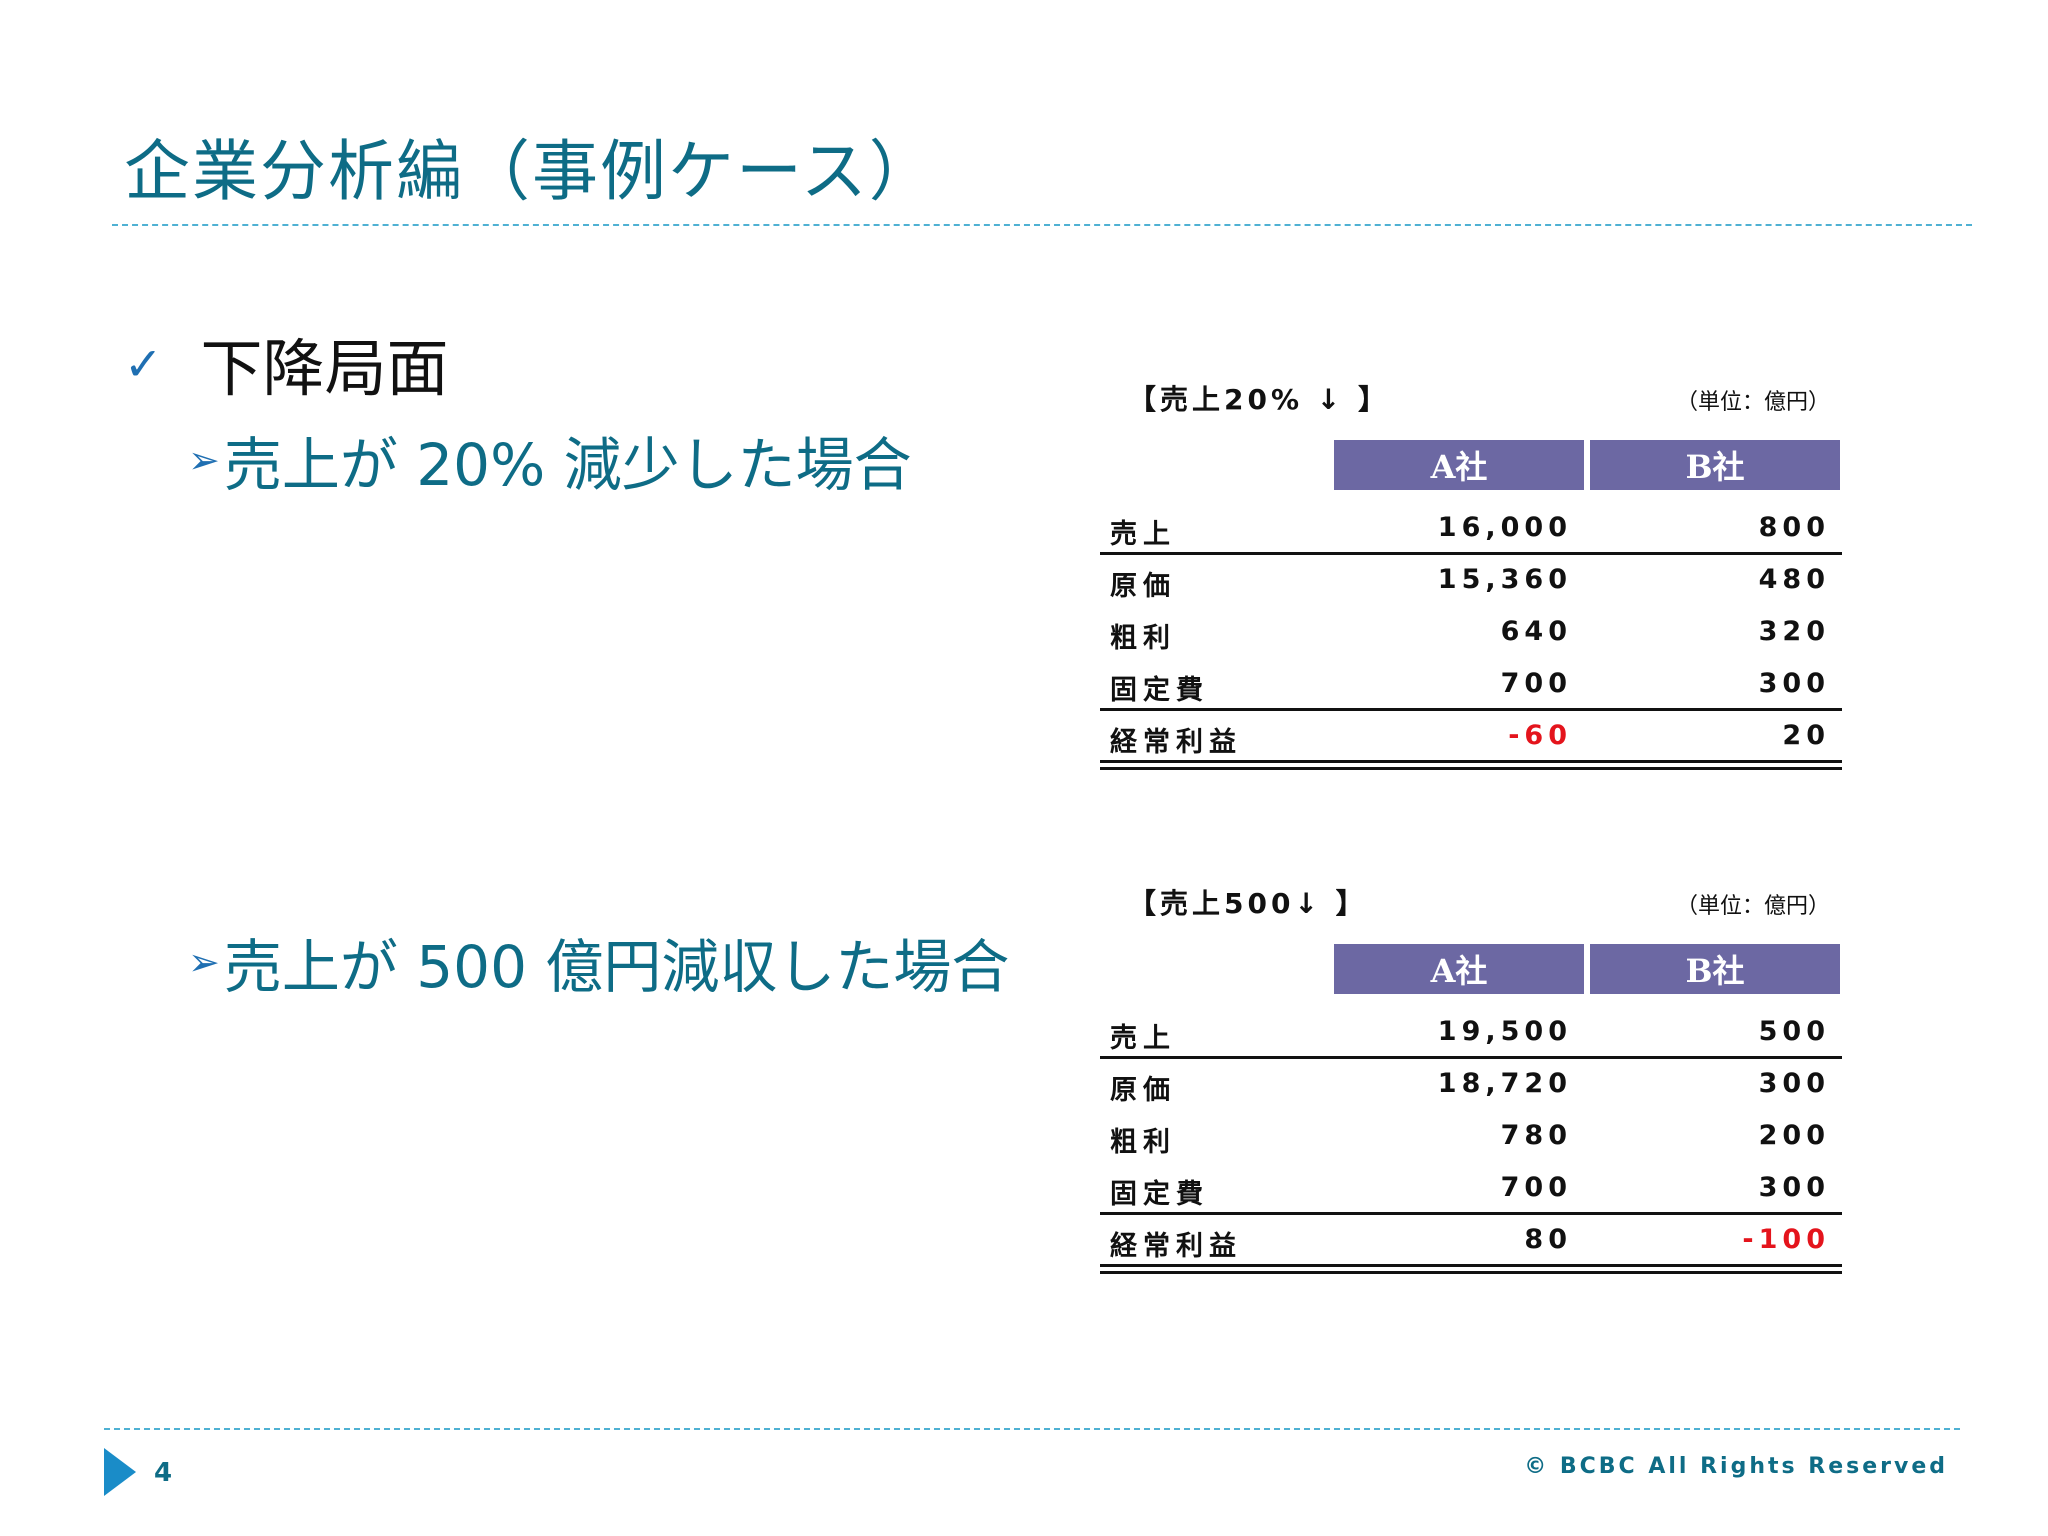 The width and height of the screenshot is (2048, 1536). I want to click on value-a: 780, so click(1536, 1135).